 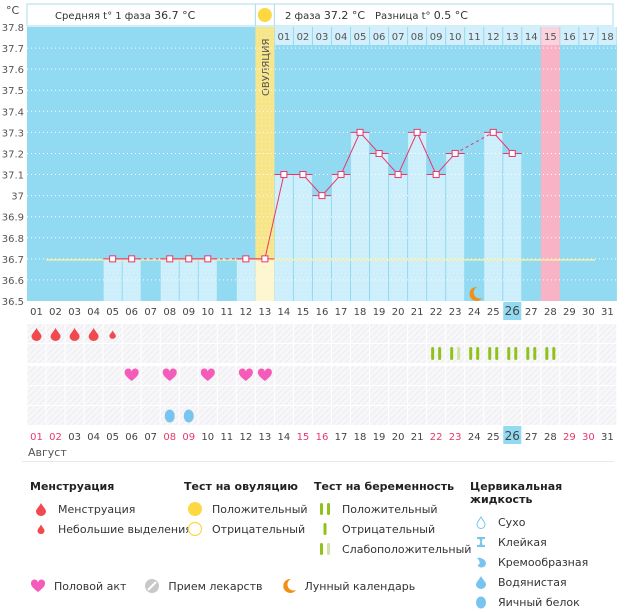 I want to click on bottom-date-label: 10, so click(x=207, y=437).